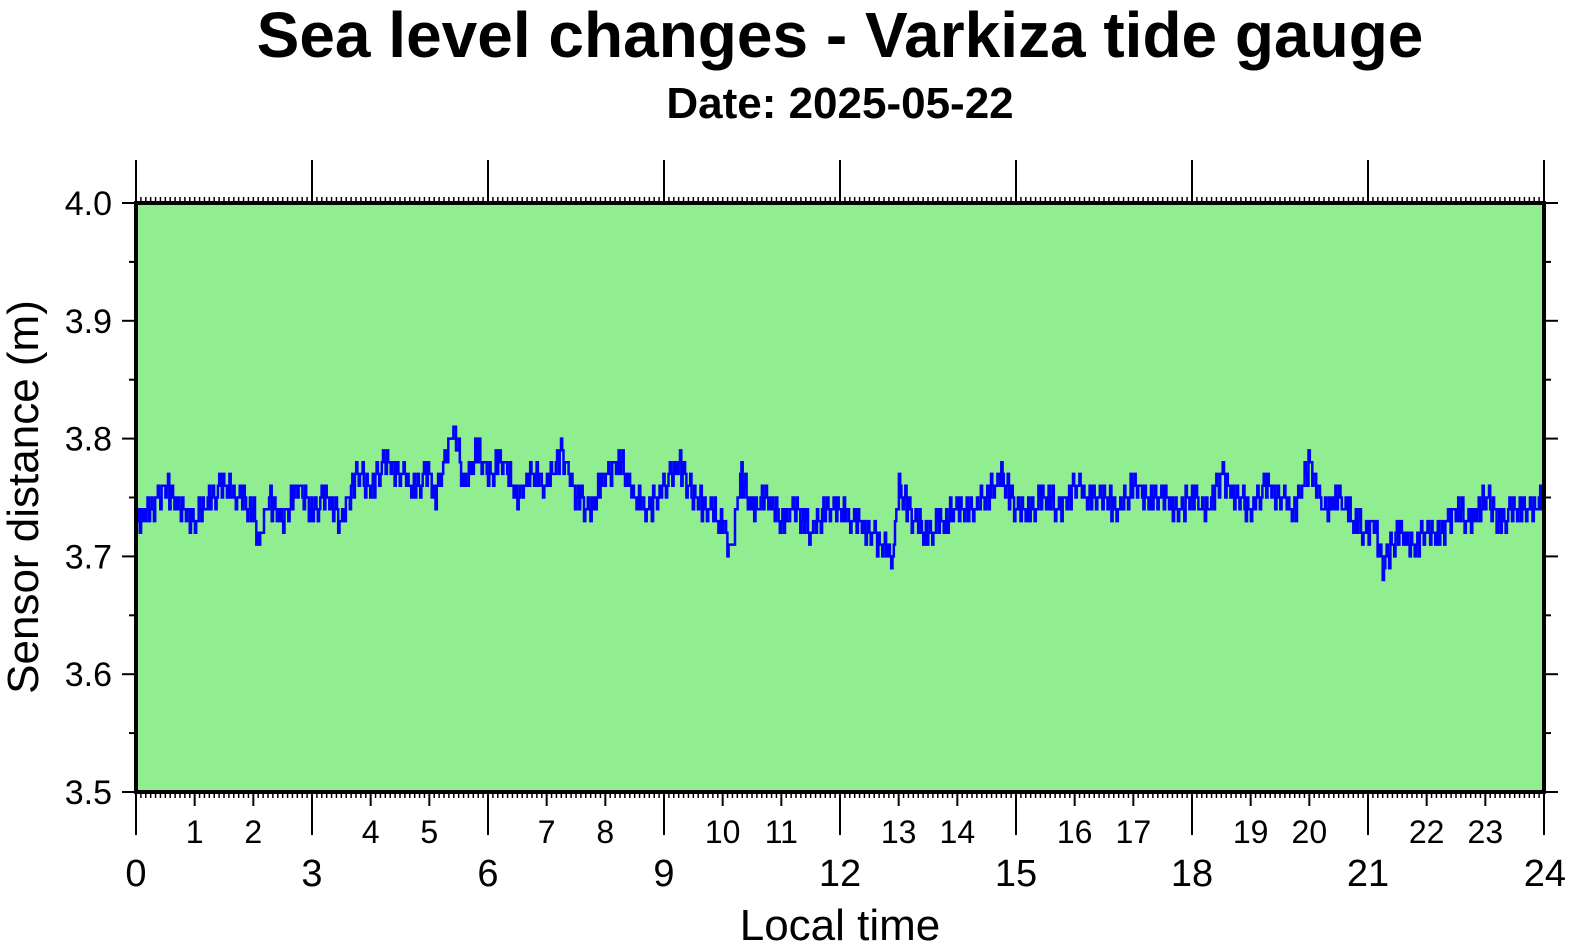 The width and height of the screenshot is (1577, 950). What do you see at coordinates (1310, 832) in the screenshot?
I see `x-minor-tick-label: 20` at bounding box center [1310, 832].